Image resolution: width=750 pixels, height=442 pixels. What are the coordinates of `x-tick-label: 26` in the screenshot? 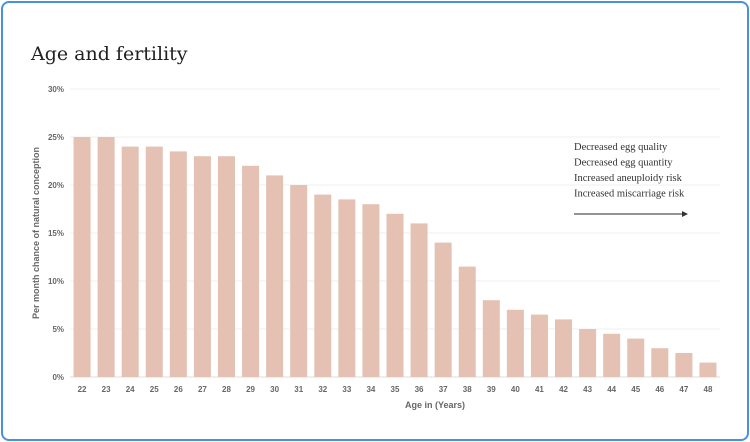 It's located at (178, 389).